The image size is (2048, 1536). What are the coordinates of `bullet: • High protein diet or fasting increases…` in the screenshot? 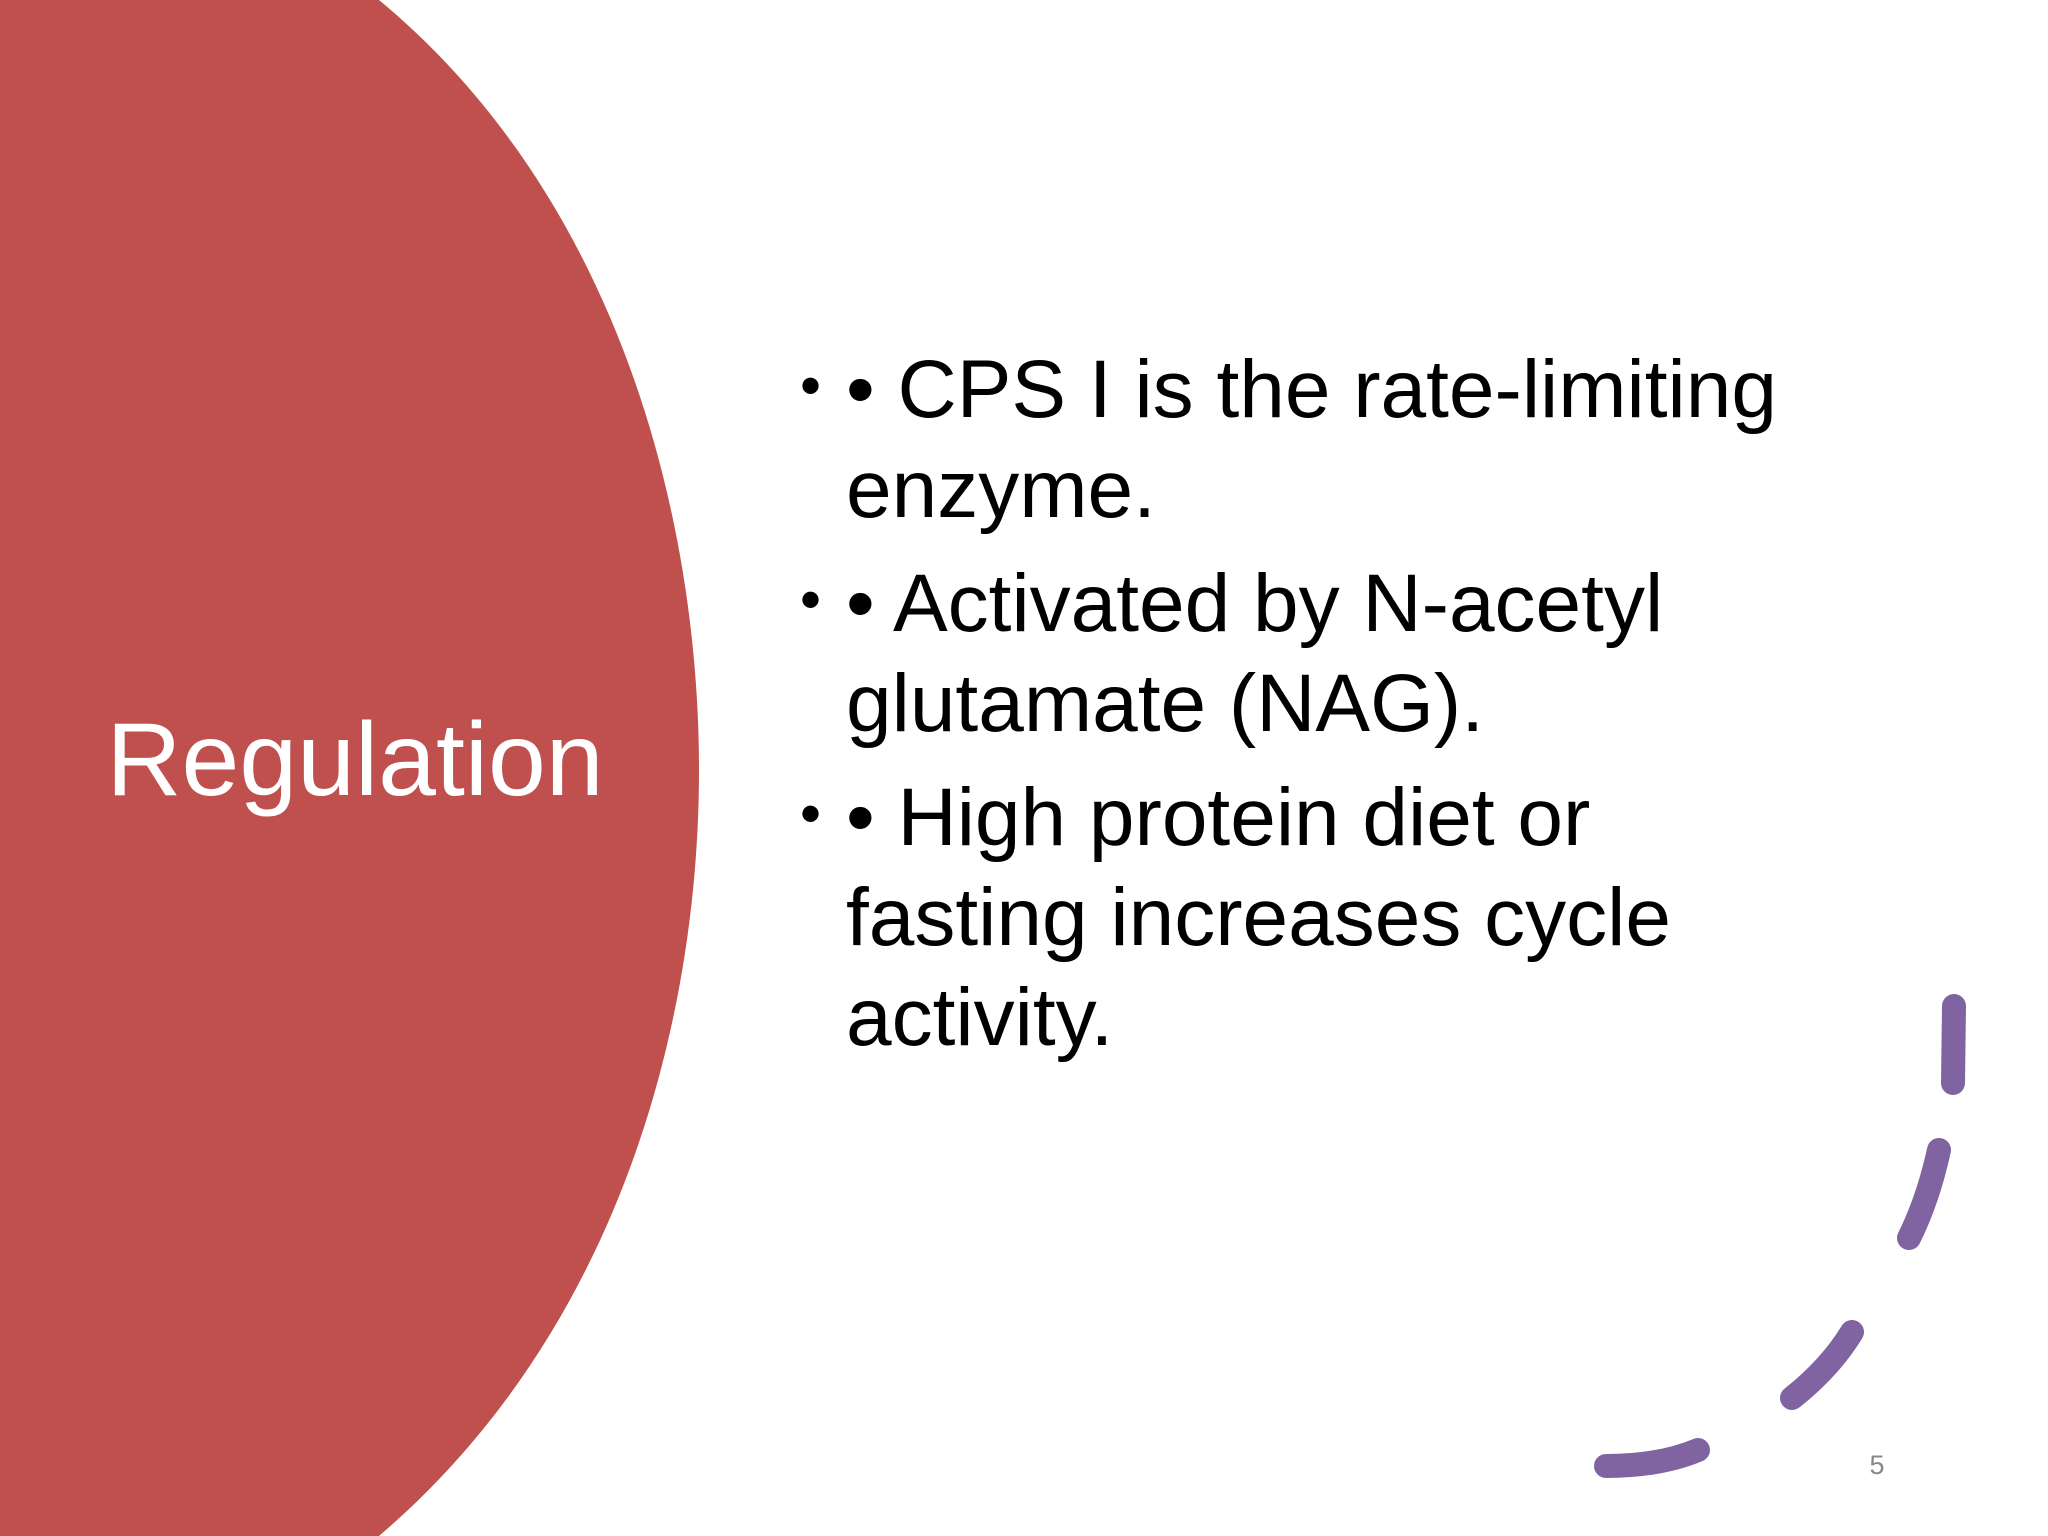 It's located at (1300, 916).